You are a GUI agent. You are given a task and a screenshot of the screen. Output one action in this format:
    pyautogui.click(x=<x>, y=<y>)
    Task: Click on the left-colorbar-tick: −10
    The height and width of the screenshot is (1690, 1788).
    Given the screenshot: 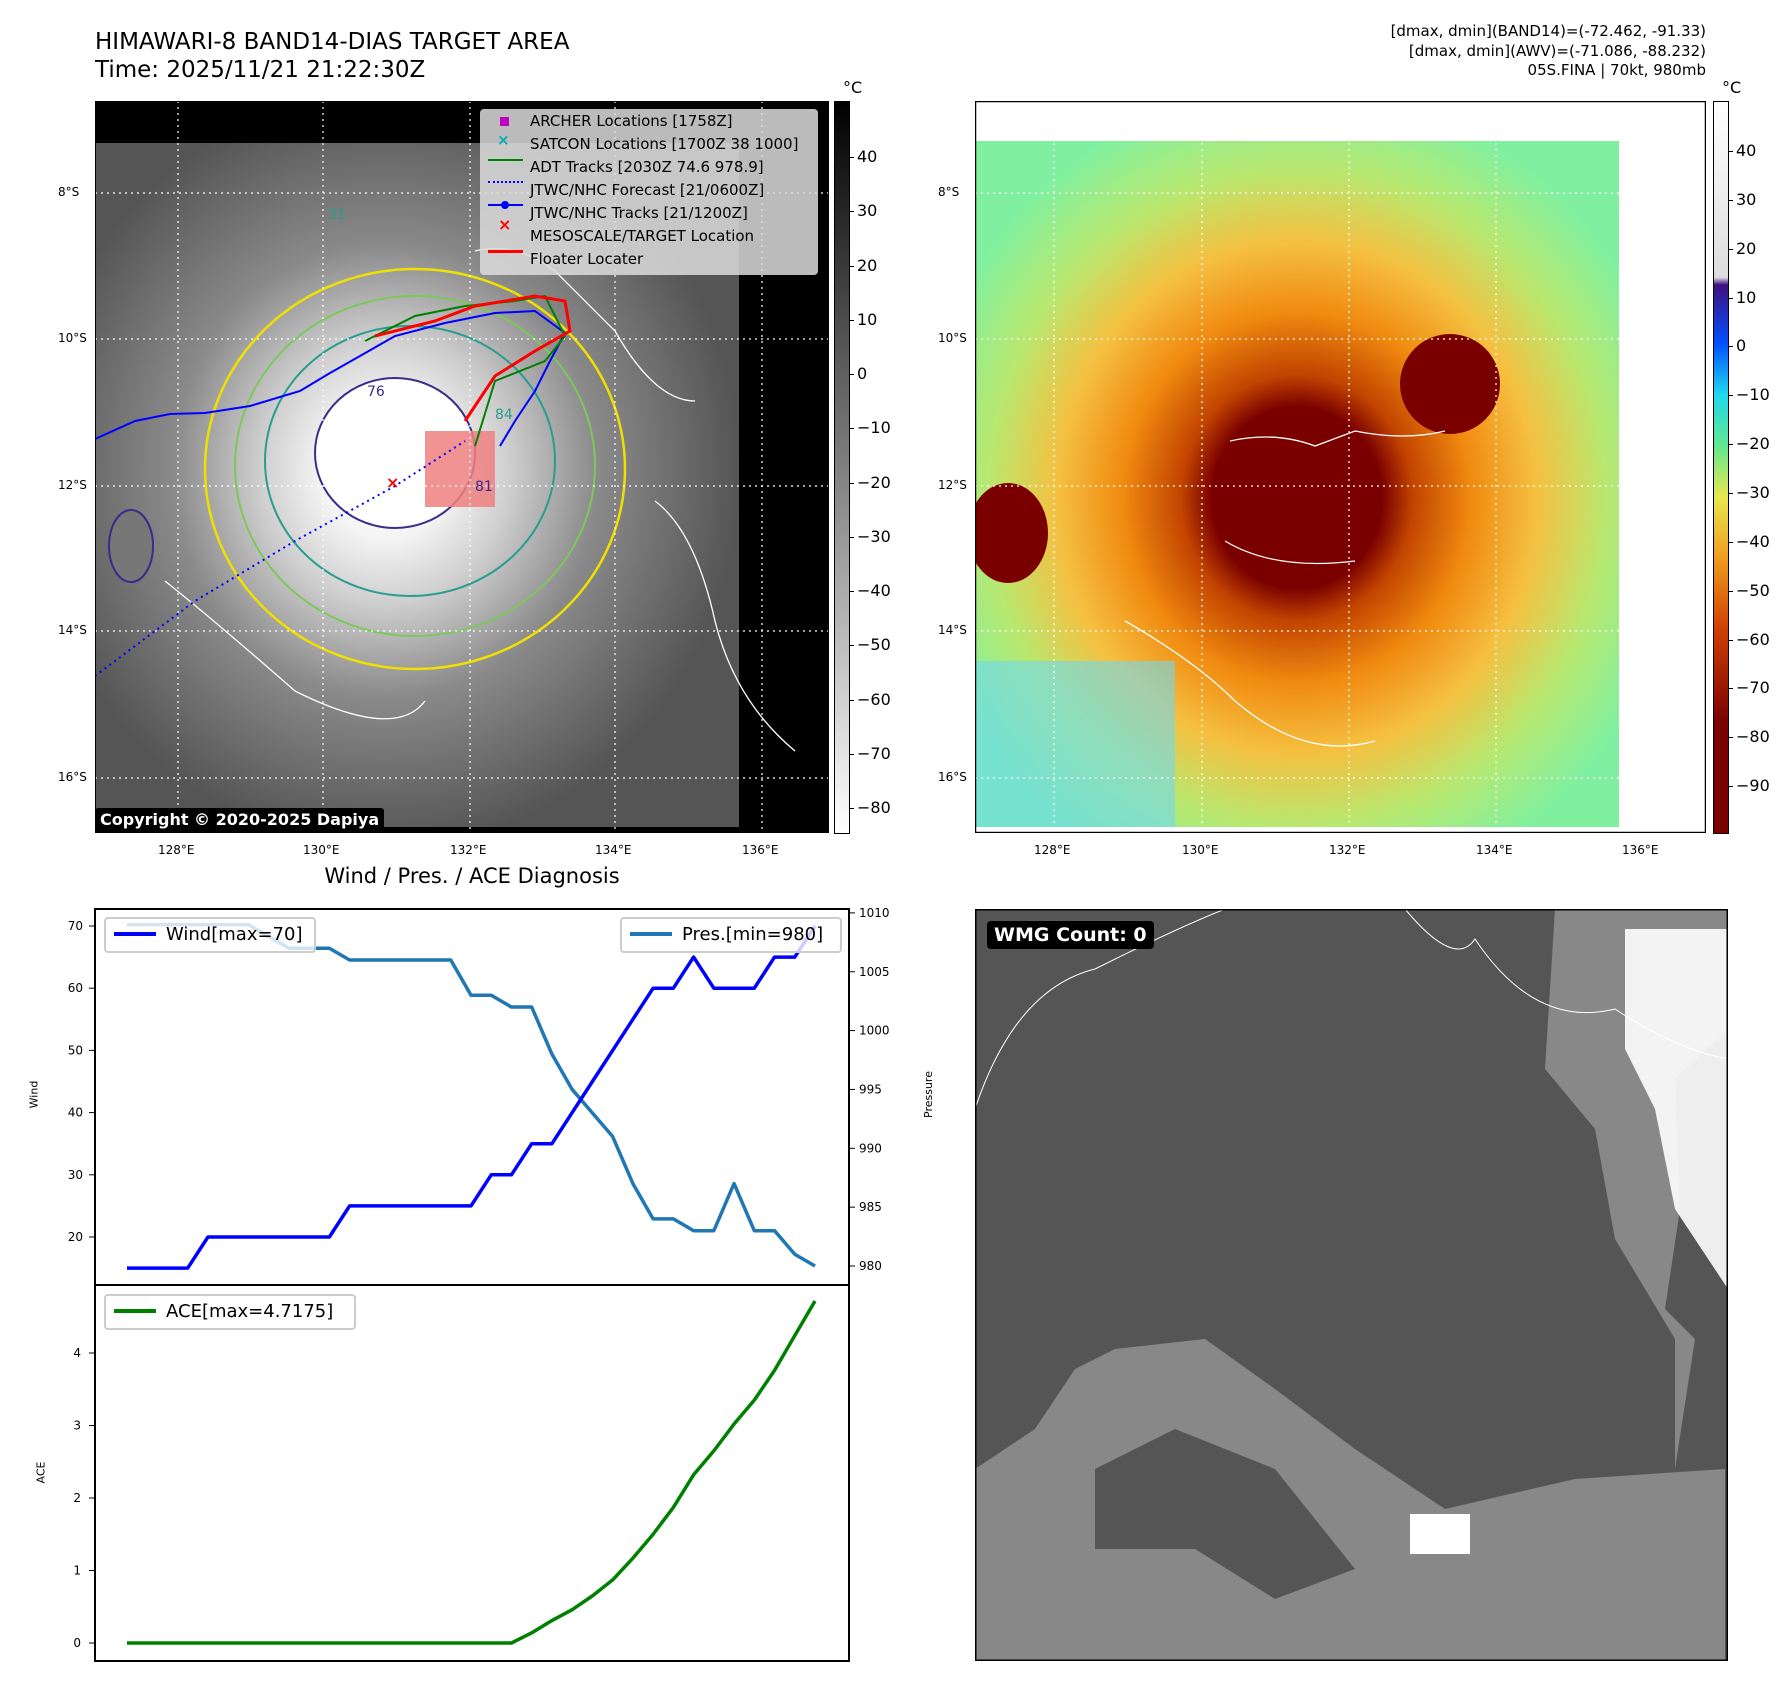 What is the action you would take?
    pyautogui.click(x=874, y=428)
    